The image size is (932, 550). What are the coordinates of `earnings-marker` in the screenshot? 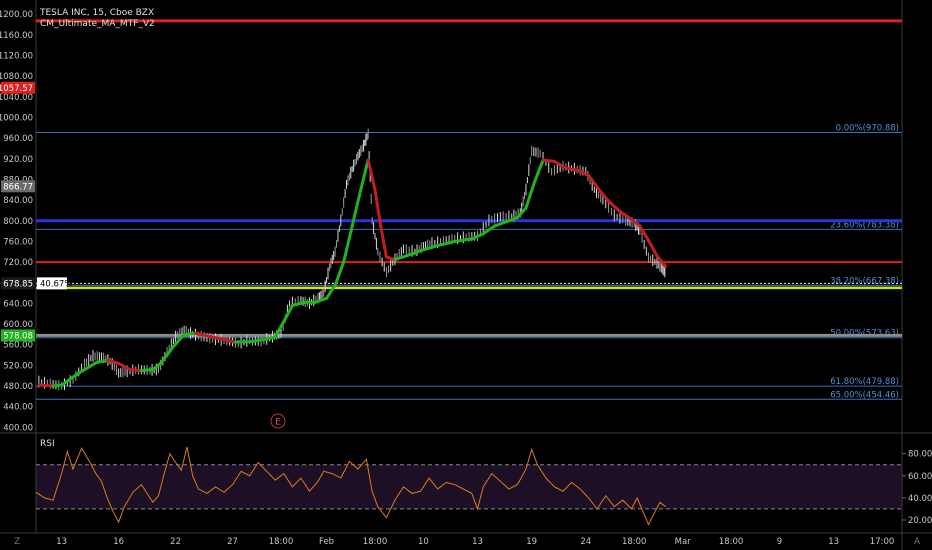 It's located at (278, 421).